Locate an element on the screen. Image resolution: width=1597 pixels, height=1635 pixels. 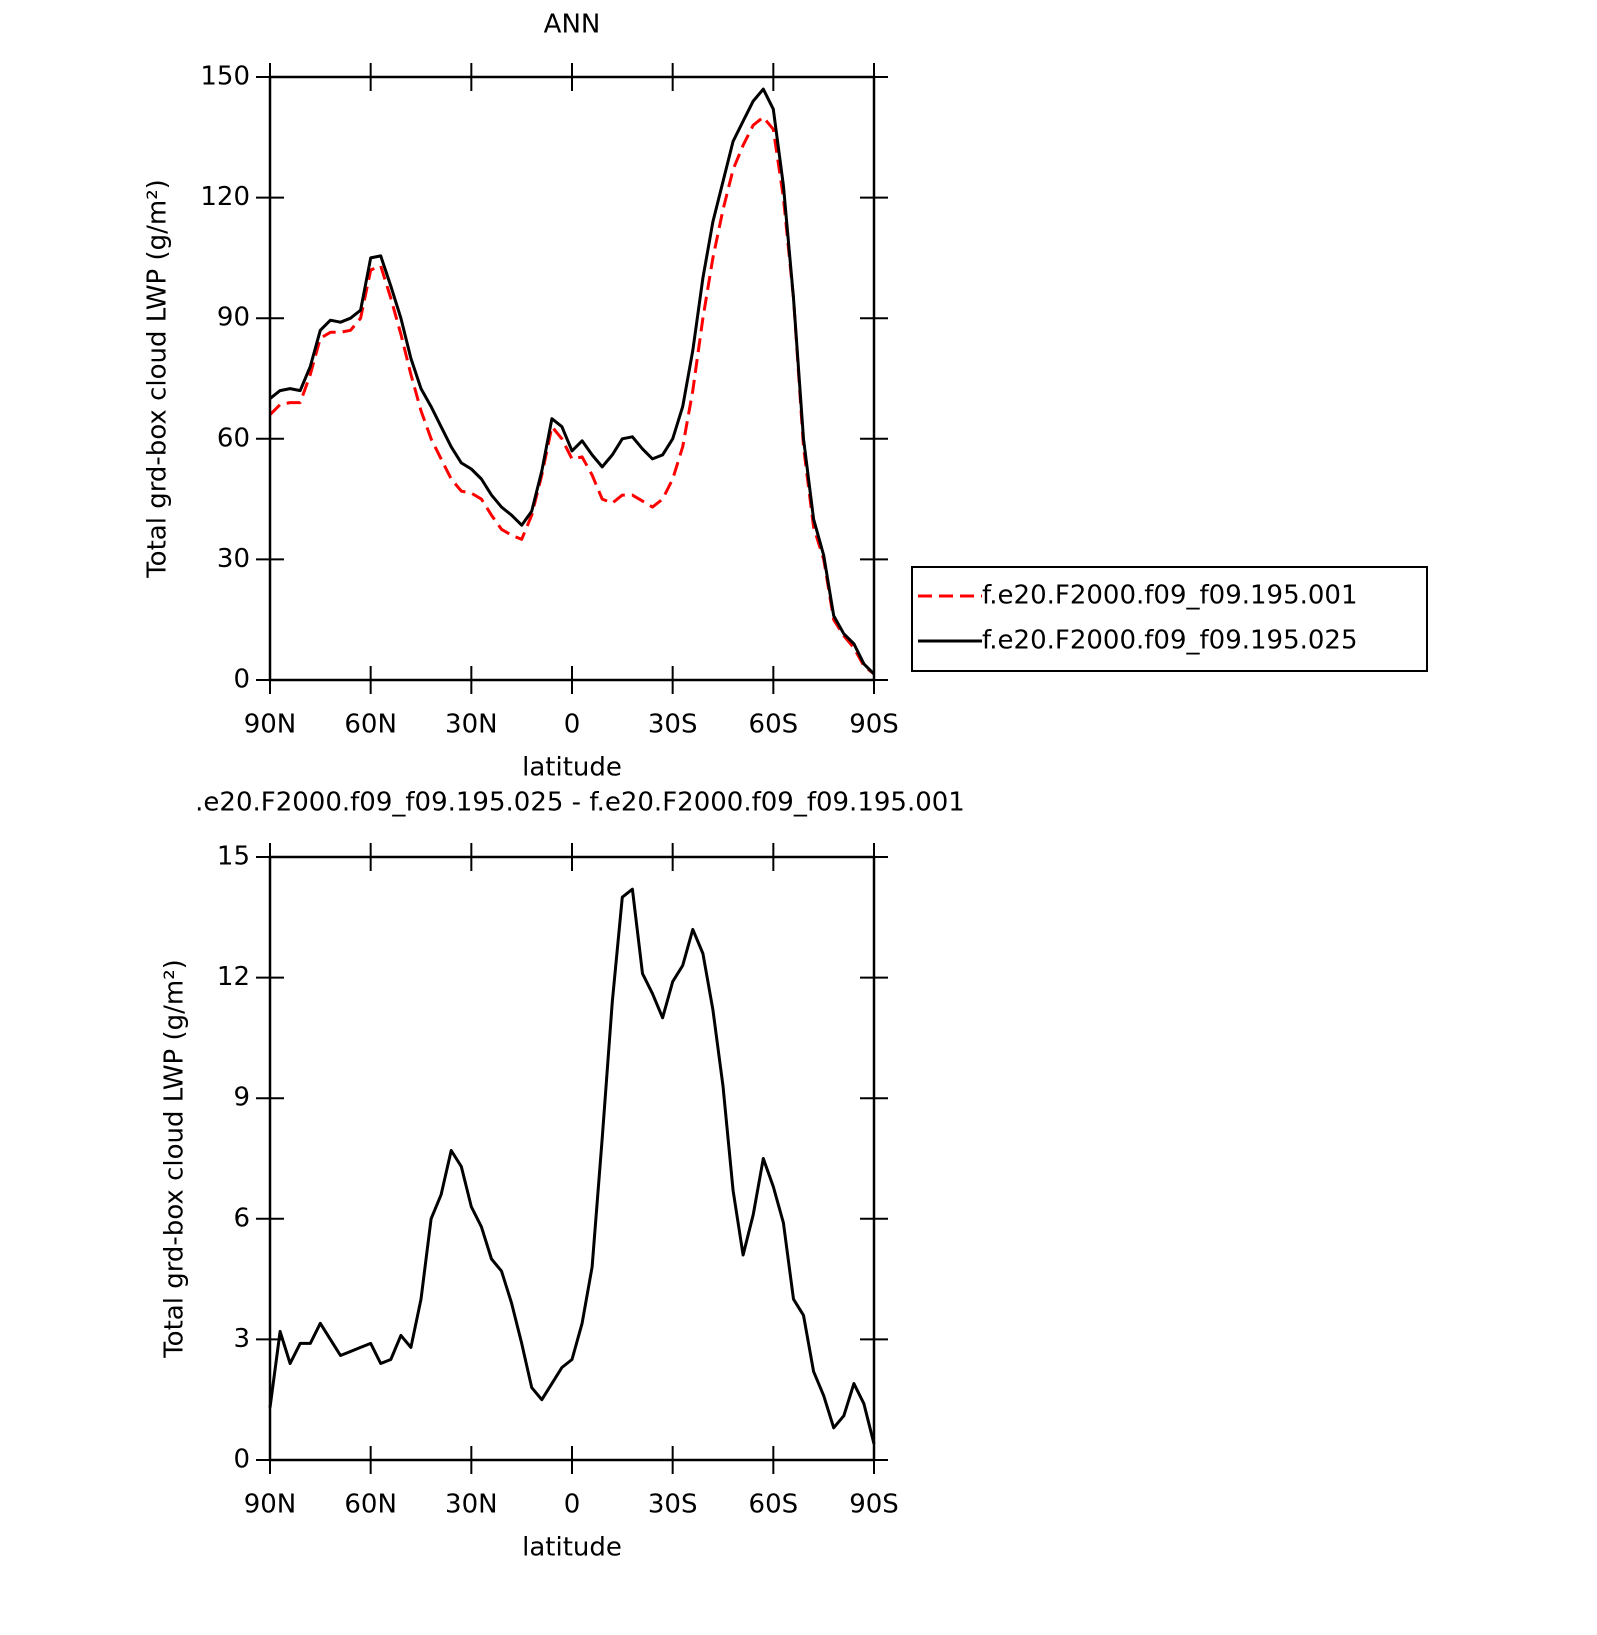
y-tick-label: 90 is located at coordinates (233, 318).